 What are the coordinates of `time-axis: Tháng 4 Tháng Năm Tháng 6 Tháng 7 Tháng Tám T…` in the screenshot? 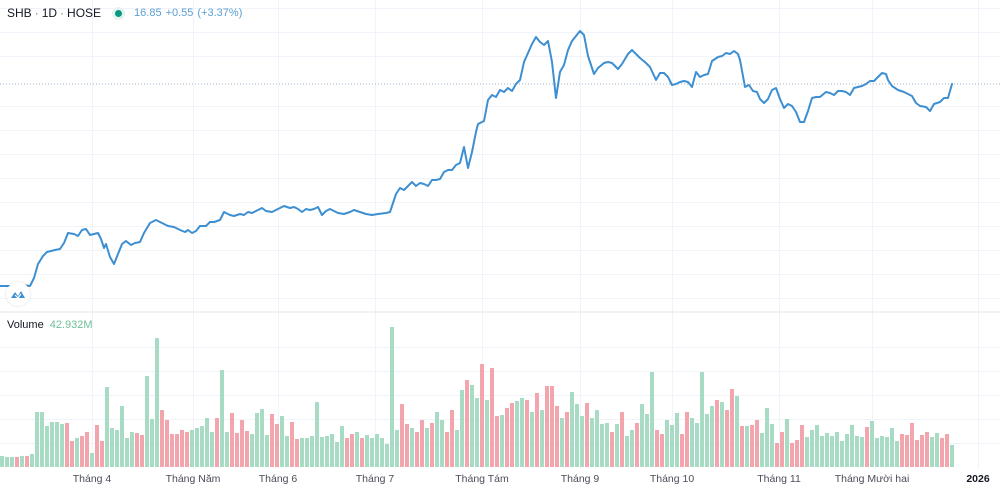 It's located at (500, 481).